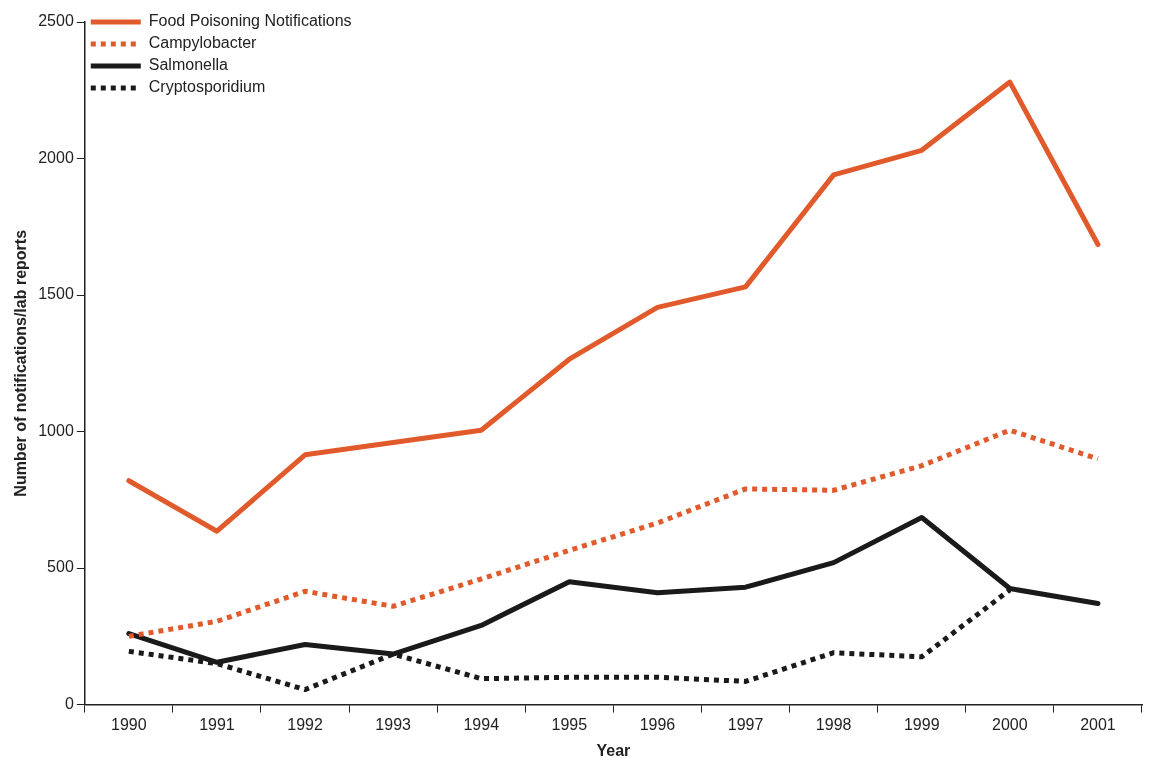  Describe the element at coordinates (833, 724) in the screenshot. I see `x-tick-label: 1998` at that location.